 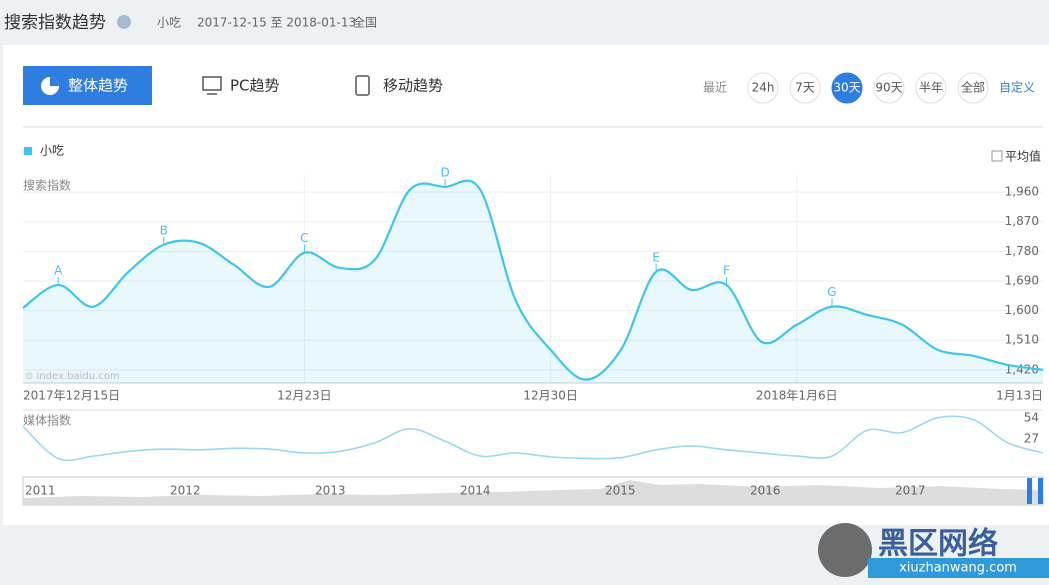 I want to click on range-label: 最近, so click(x=715, y=88).